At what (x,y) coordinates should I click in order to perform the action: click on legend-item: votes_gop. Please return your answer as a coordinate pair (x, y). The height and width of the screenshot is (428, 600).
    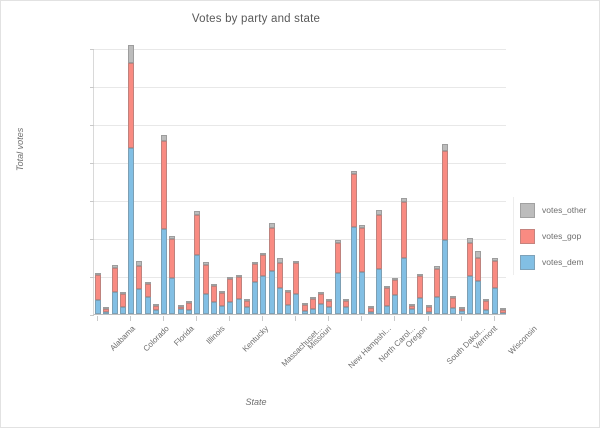
    Looking at the image, I should click on (559, 236).